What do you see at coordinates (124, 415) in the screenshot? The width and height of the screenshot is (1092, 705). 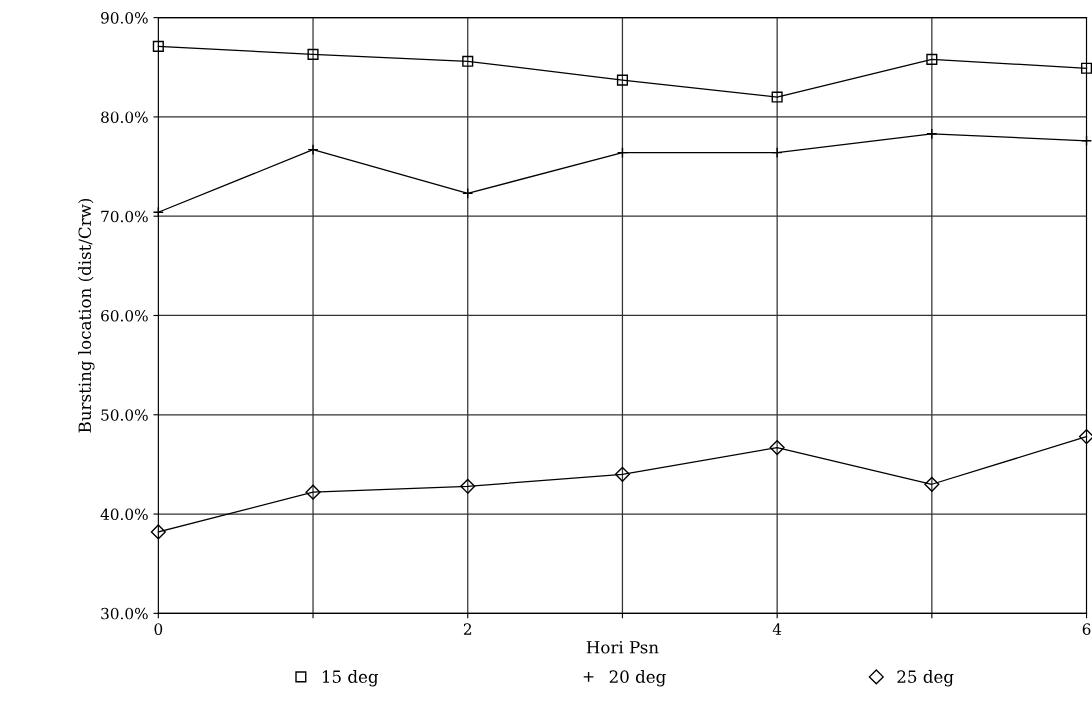 I see `y-tick-label: 50.0%` at bounding box center [124, 415].